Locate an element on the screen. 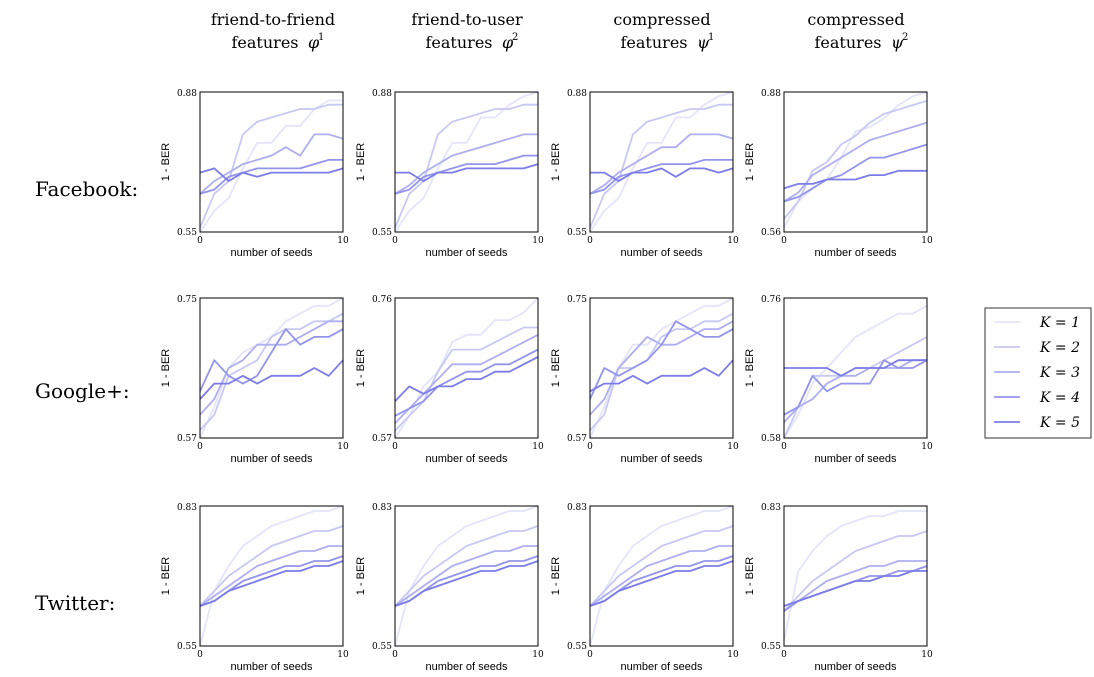 The height and width of the screenshot is (677, 1094). col-title-2-sup: 2 is located at coordinates (515, 37).